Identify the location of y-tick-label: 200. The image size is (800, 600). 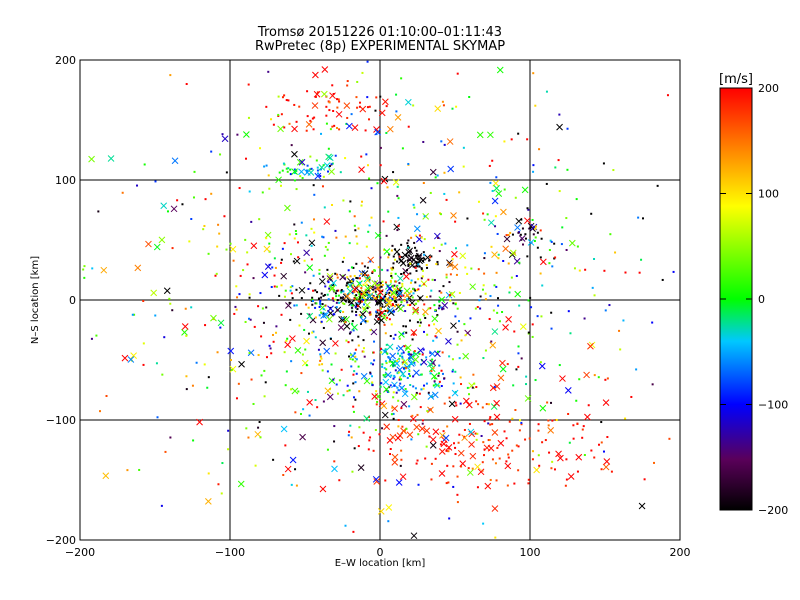
(65, 60).